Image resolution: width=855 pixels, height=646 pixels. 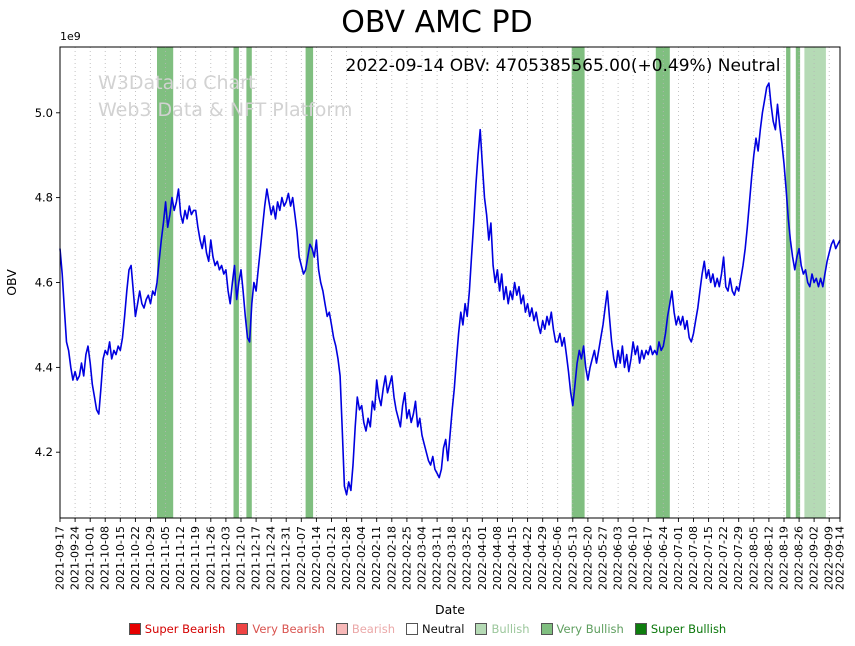 I want to click on legend-item-very-bearish: Very Bearish, so click(x=280, y=629).